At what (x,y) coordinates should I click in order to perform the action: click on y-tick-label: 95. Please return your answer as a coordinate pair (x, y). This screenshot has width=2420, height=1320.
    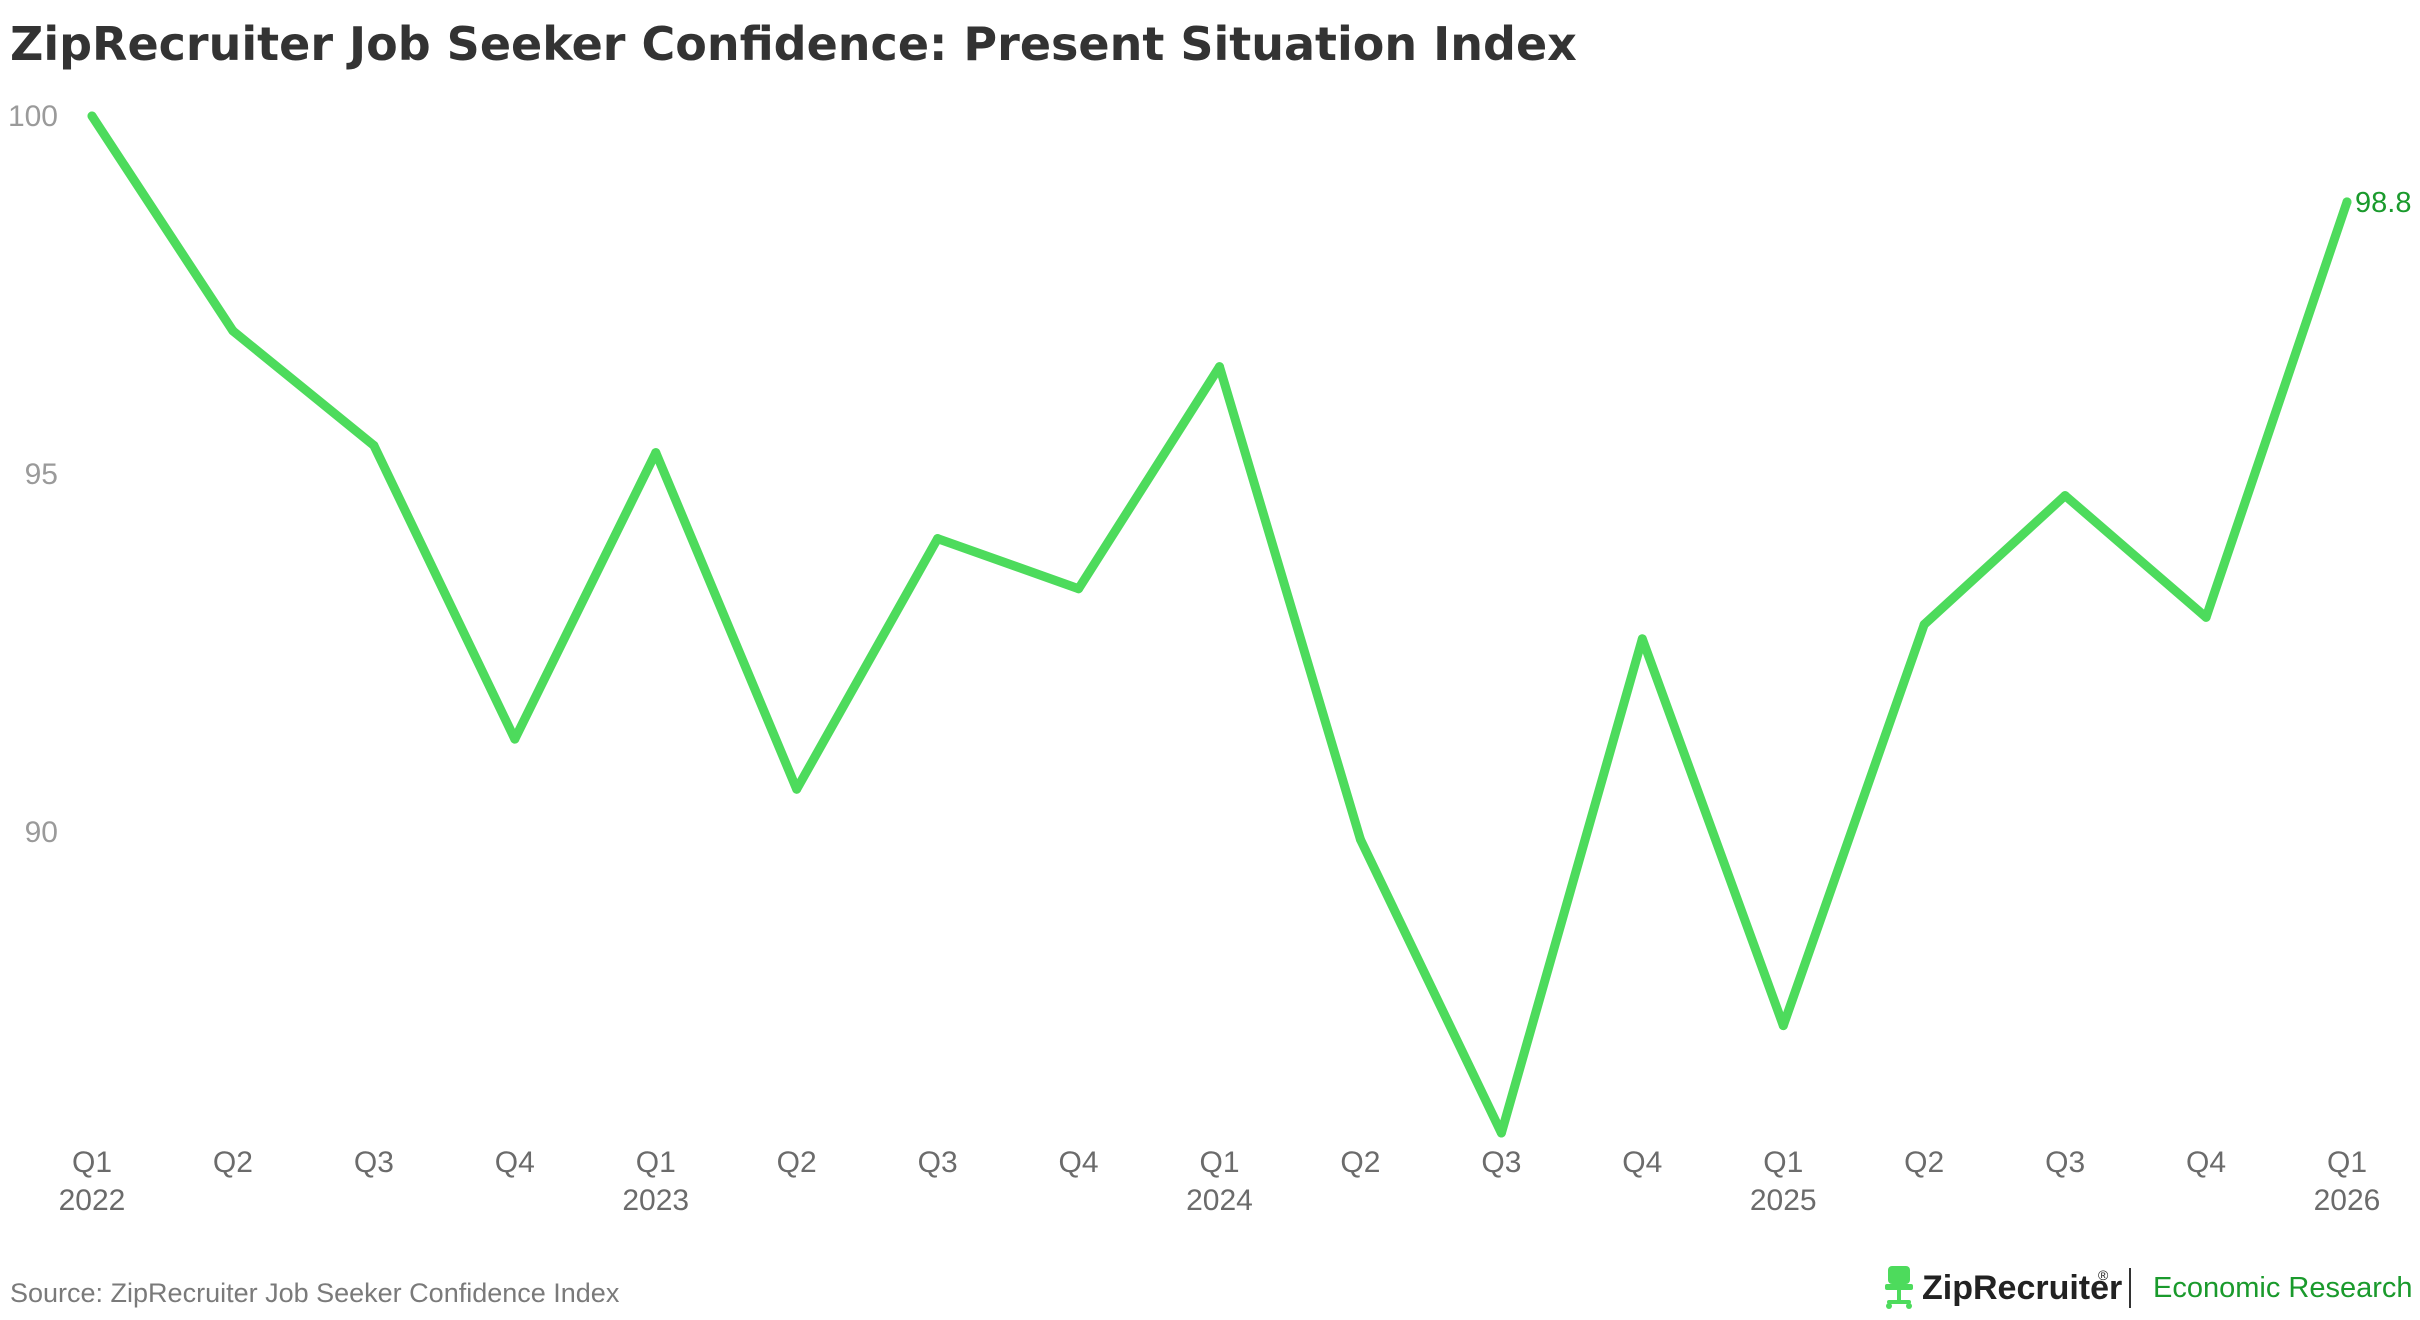
    Looking at the image, I should click on (41, 474).